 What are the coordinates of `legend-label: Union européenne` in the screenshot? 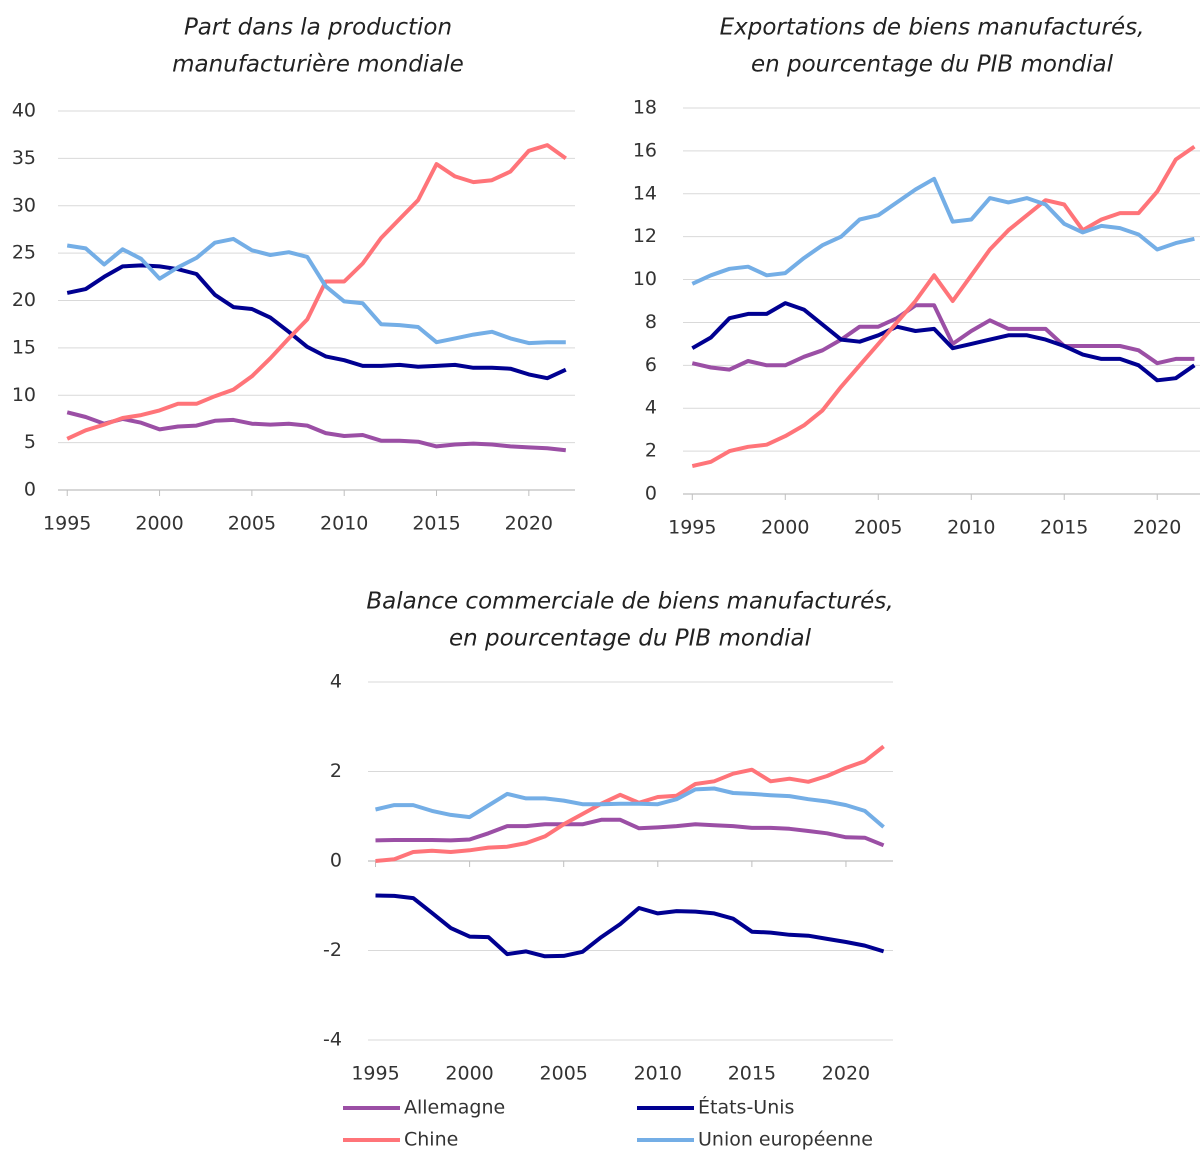 It's located at (785, 1140).